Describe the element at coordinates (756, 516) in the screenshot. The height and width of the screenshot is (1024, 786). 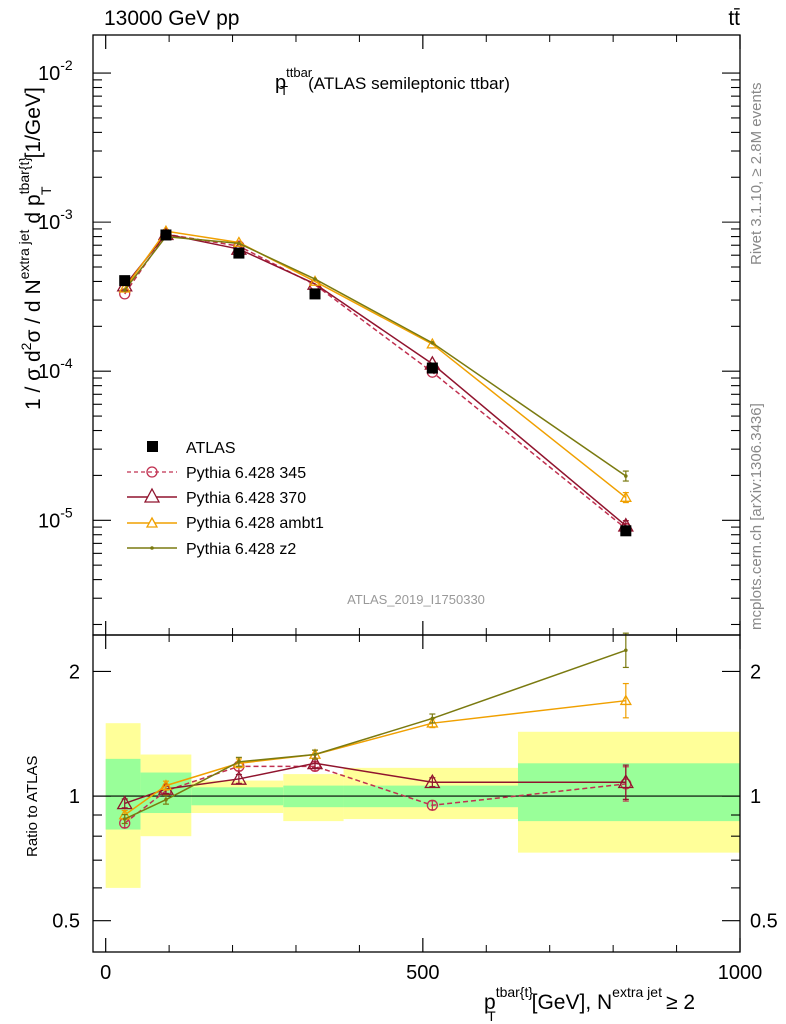
I see `mcplots-credit-label: mcplots.cern.ch [arXiv:1306.3436]` at that location.